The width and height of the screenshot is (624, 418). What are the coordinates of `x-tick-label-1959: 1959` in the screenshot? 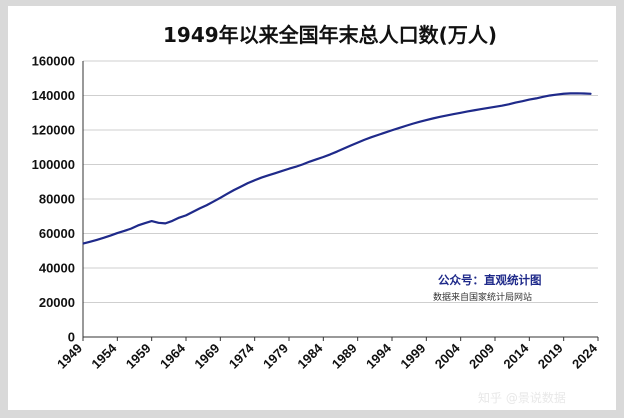 It's located at (138, 356).